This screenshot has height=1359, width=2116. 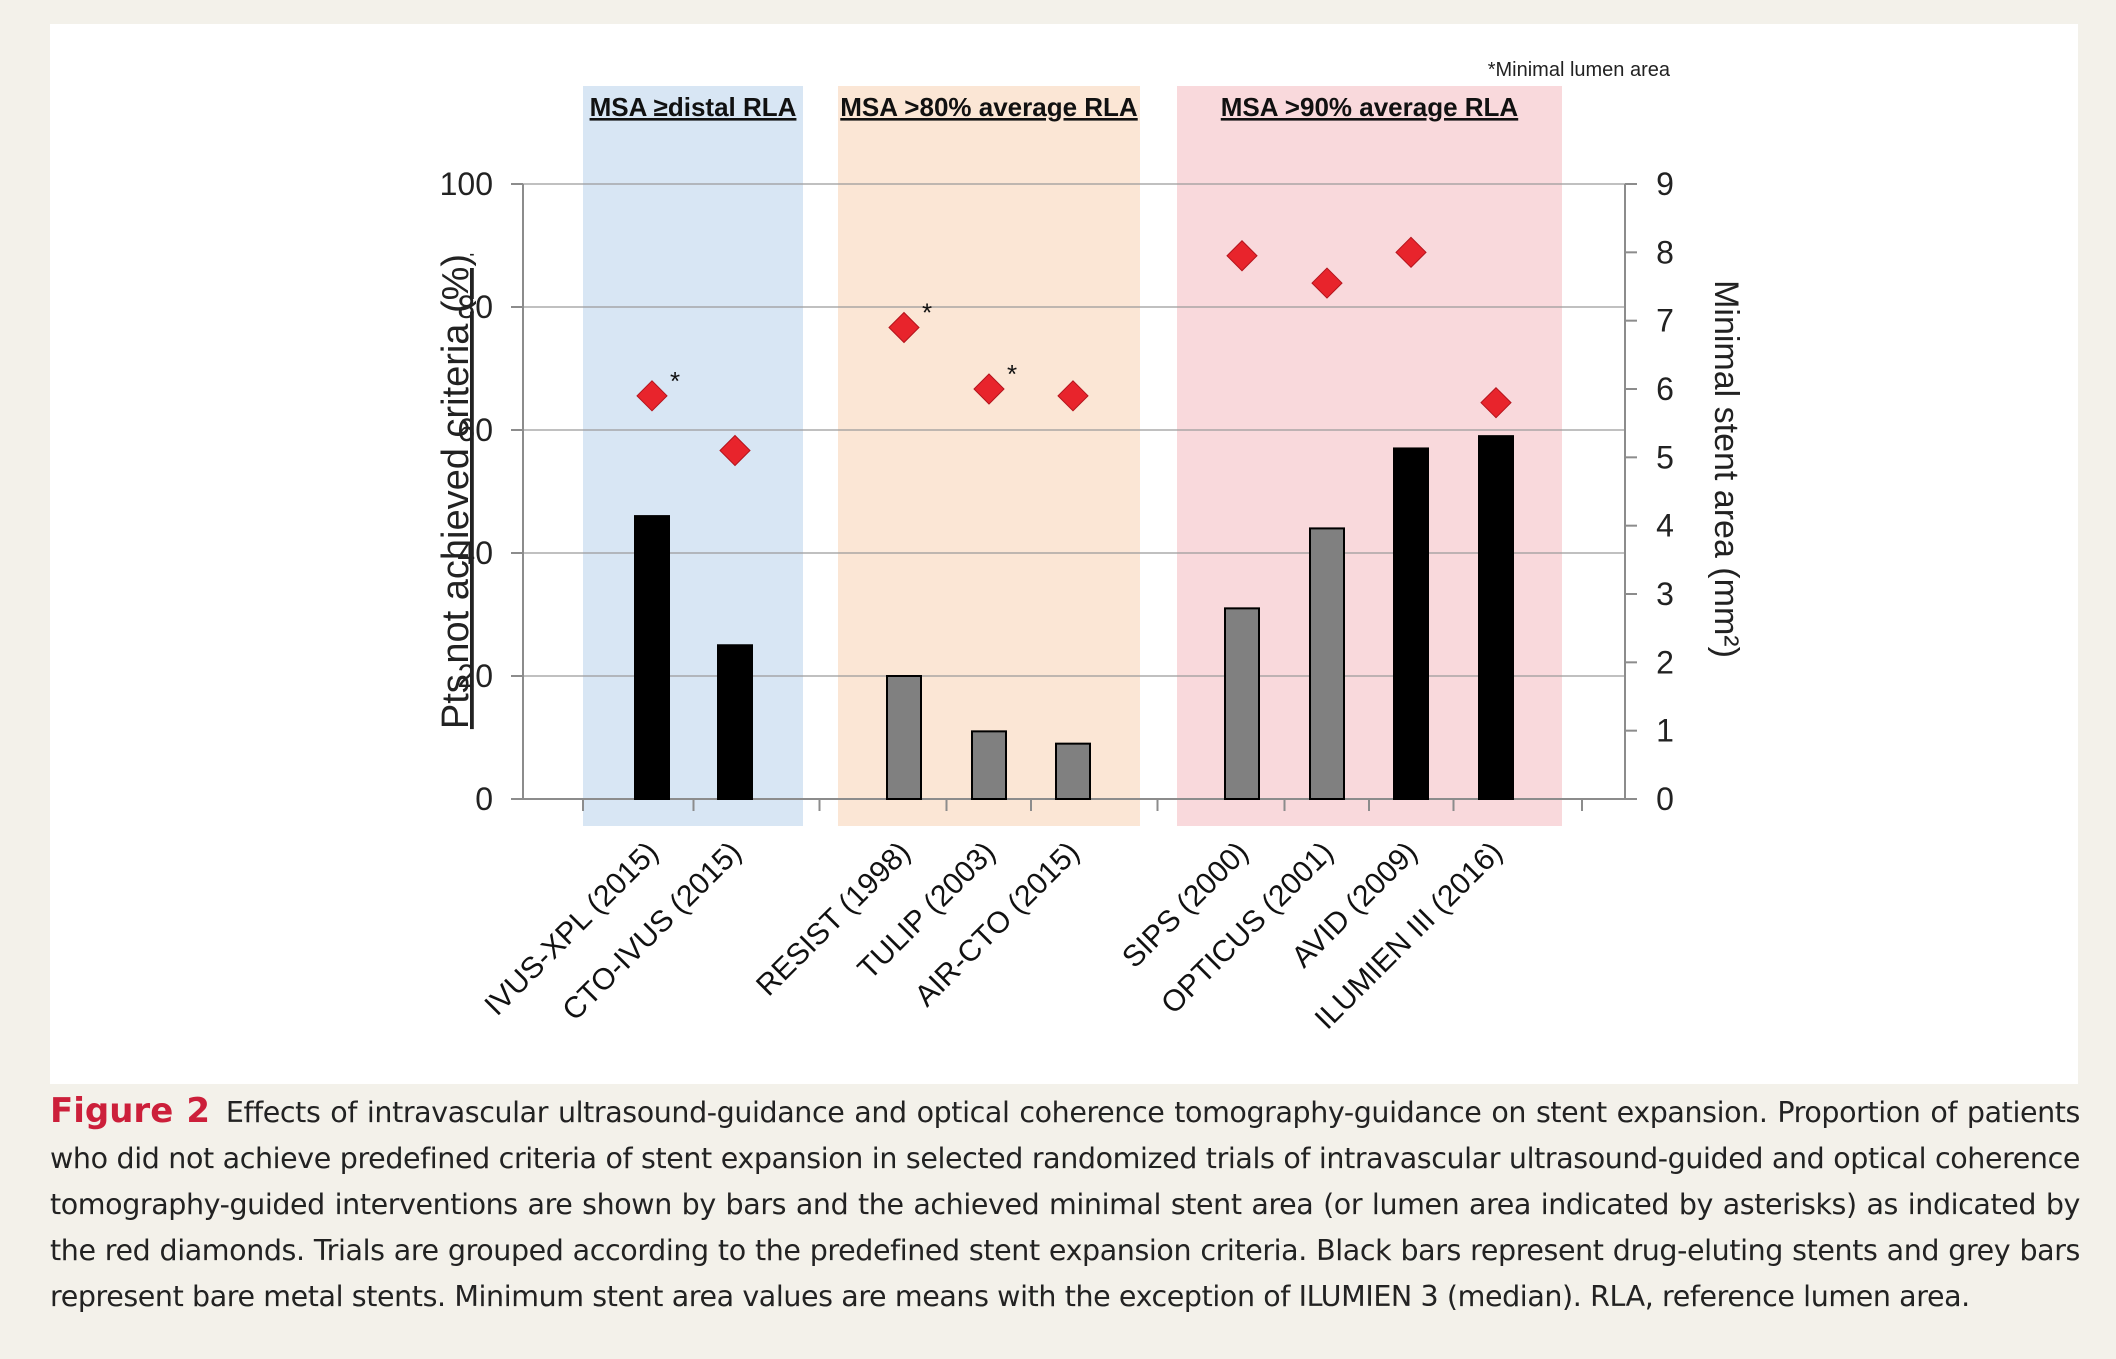 What do you see at coordinates (475, 676) in the screenshot?
I see `y-tick-label-left: 20` at bounding box center [475, 676].